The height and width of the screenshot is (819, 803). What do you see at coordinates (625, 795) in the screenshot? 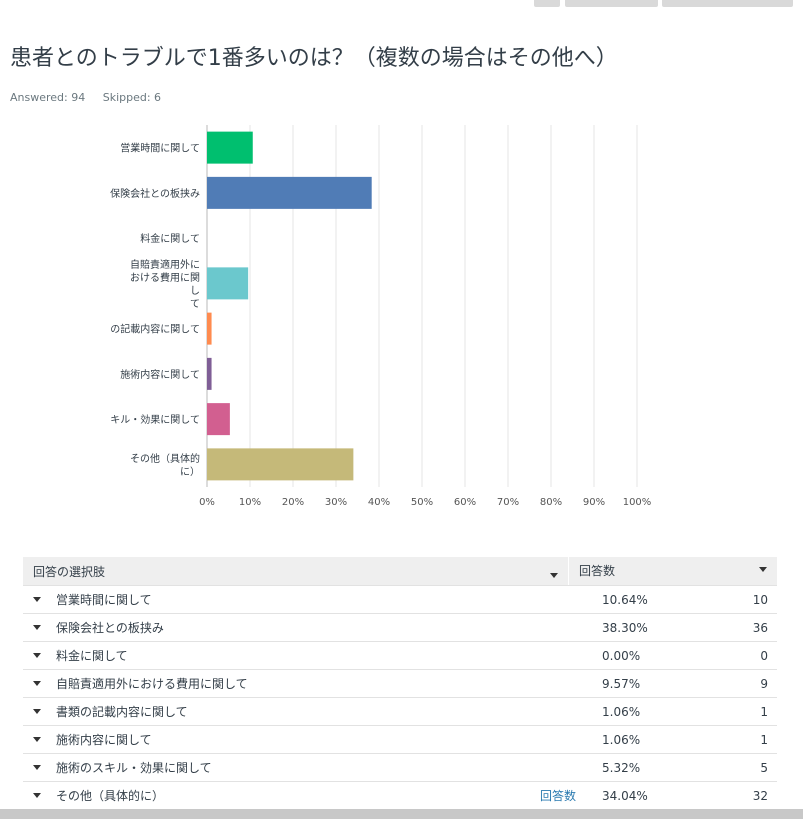
I see `response-percent: 34.04%` at bounding box center [625, 795].